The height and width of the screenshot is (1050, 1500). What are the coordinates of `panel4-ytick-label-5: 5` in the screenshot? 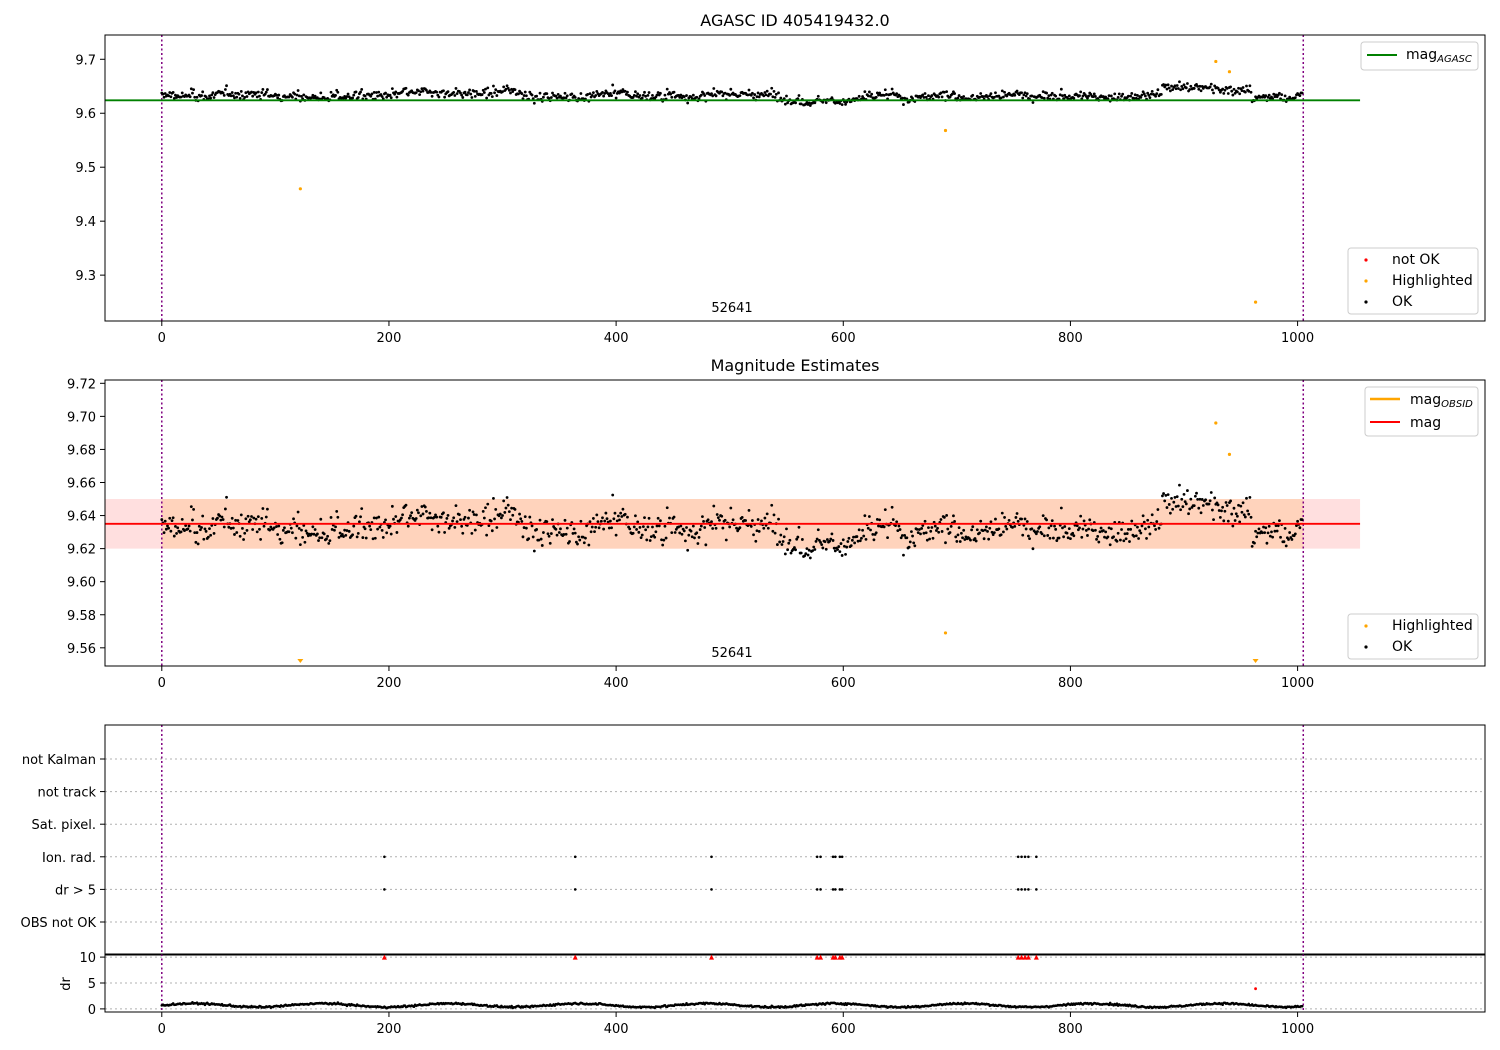 It's located at (92, 984).